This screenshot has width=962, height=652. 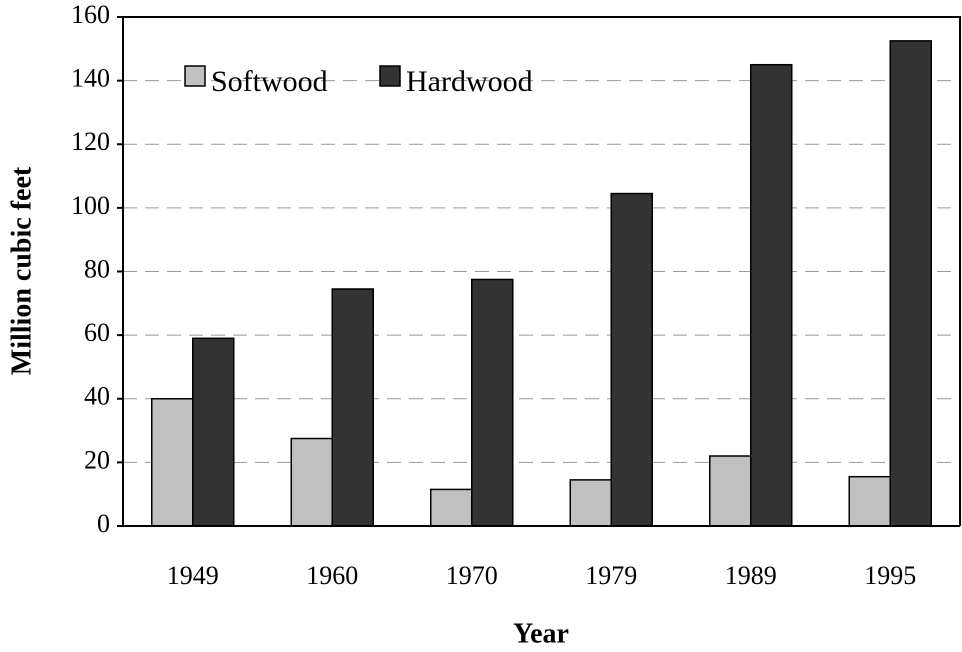 What do you see at coordinates (21, 270) in the screenshot?
I see `y-axis-label: Million cubic feet` at bounding box center [21, 270].